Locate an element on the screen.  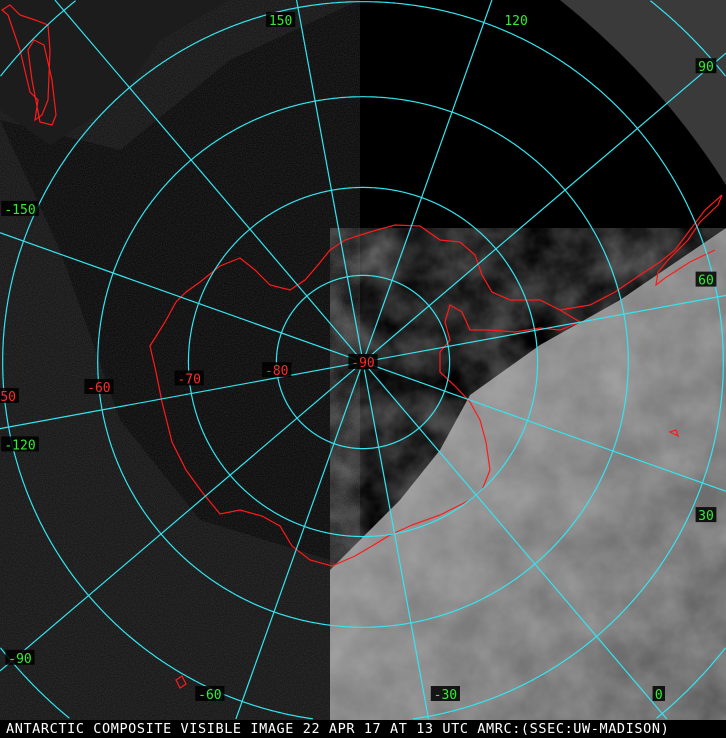
new-zealand-coastline is located at coordinates (28, 65).